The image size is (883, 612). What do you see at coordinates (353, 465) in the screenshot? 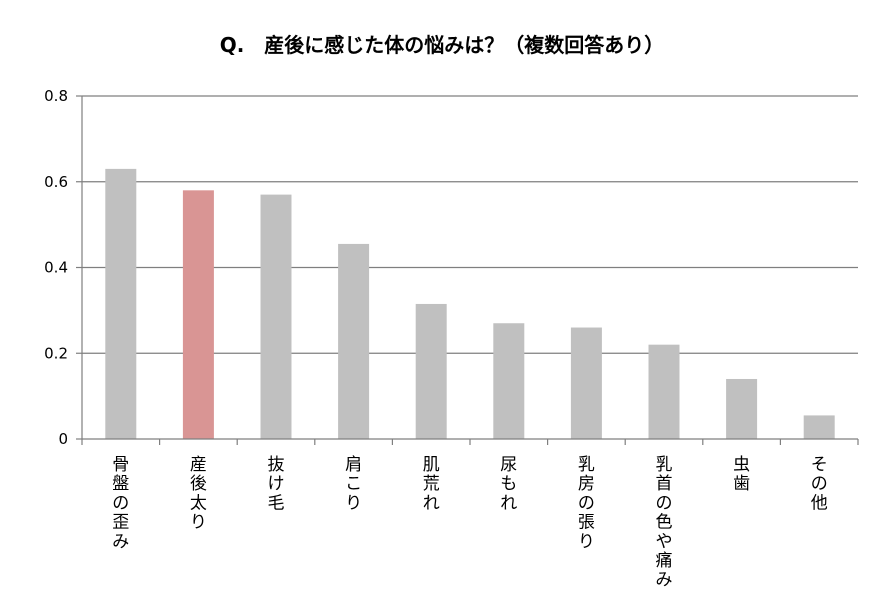
I see `x-category-label-char: 肩` at bounding box center [353, 465].